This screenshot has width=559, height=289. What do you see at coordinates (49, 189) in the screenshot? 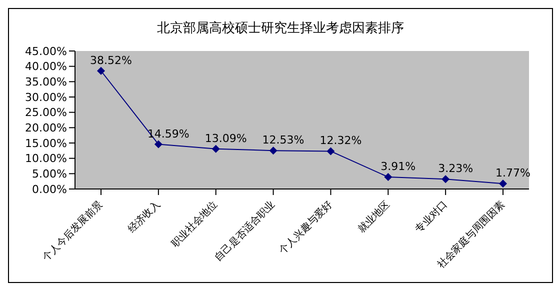
I see `y-tick-label: 0.00%` at bounding box center [49, 189].